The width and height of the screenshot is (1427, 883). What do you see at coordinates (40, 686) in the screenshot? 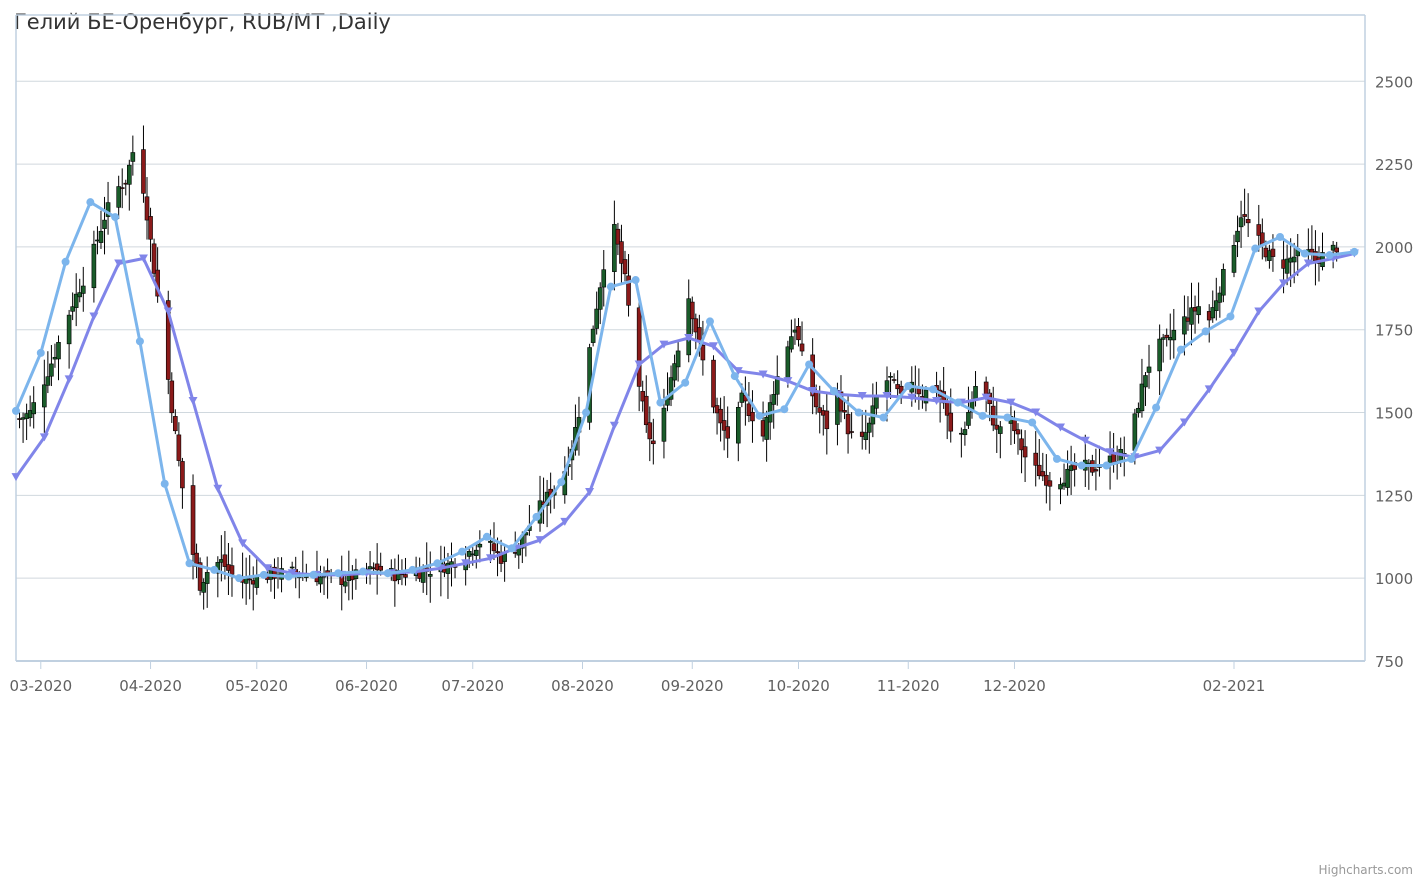
I see `x-tick-label: 03-2020` at bounding box center [40, 686].